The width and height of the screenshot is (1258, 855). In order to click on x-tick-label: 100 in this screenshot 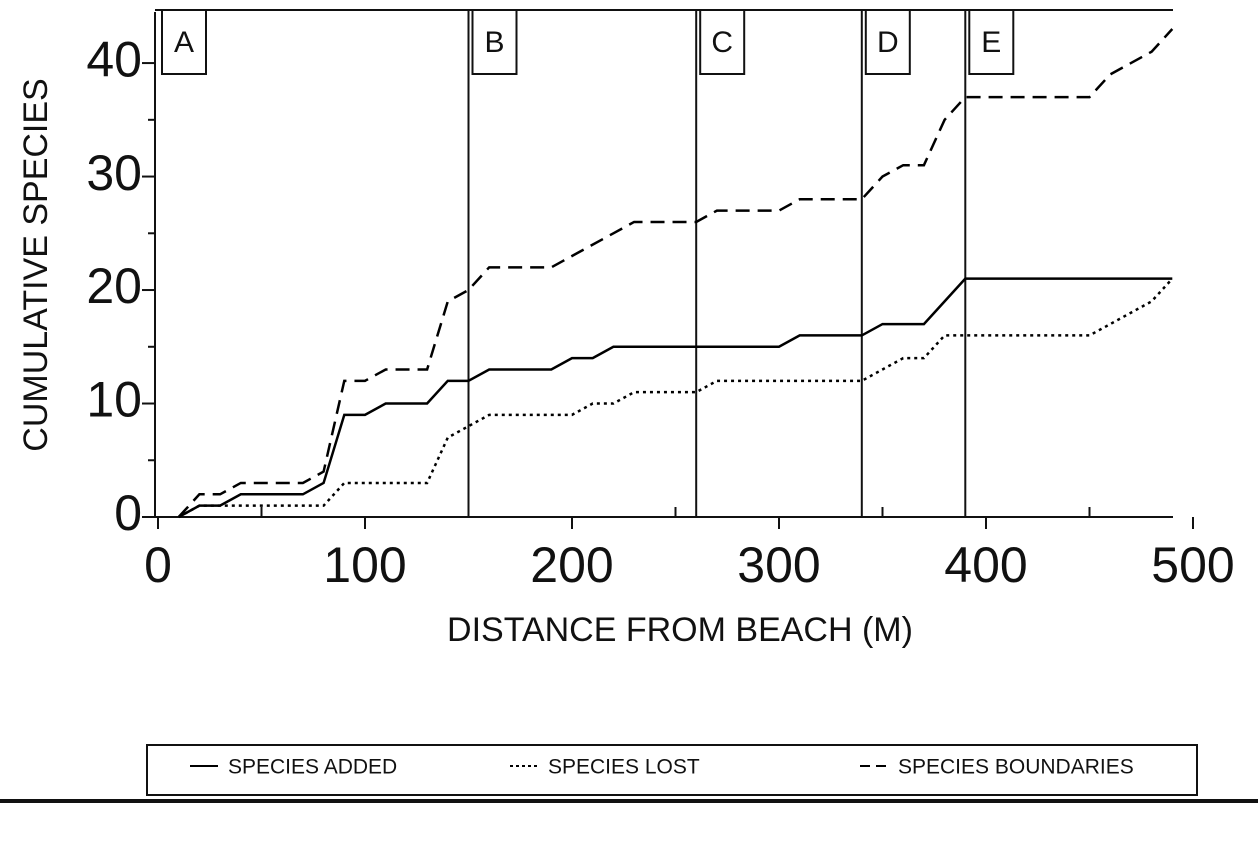, I will do `click(364, 565)`.